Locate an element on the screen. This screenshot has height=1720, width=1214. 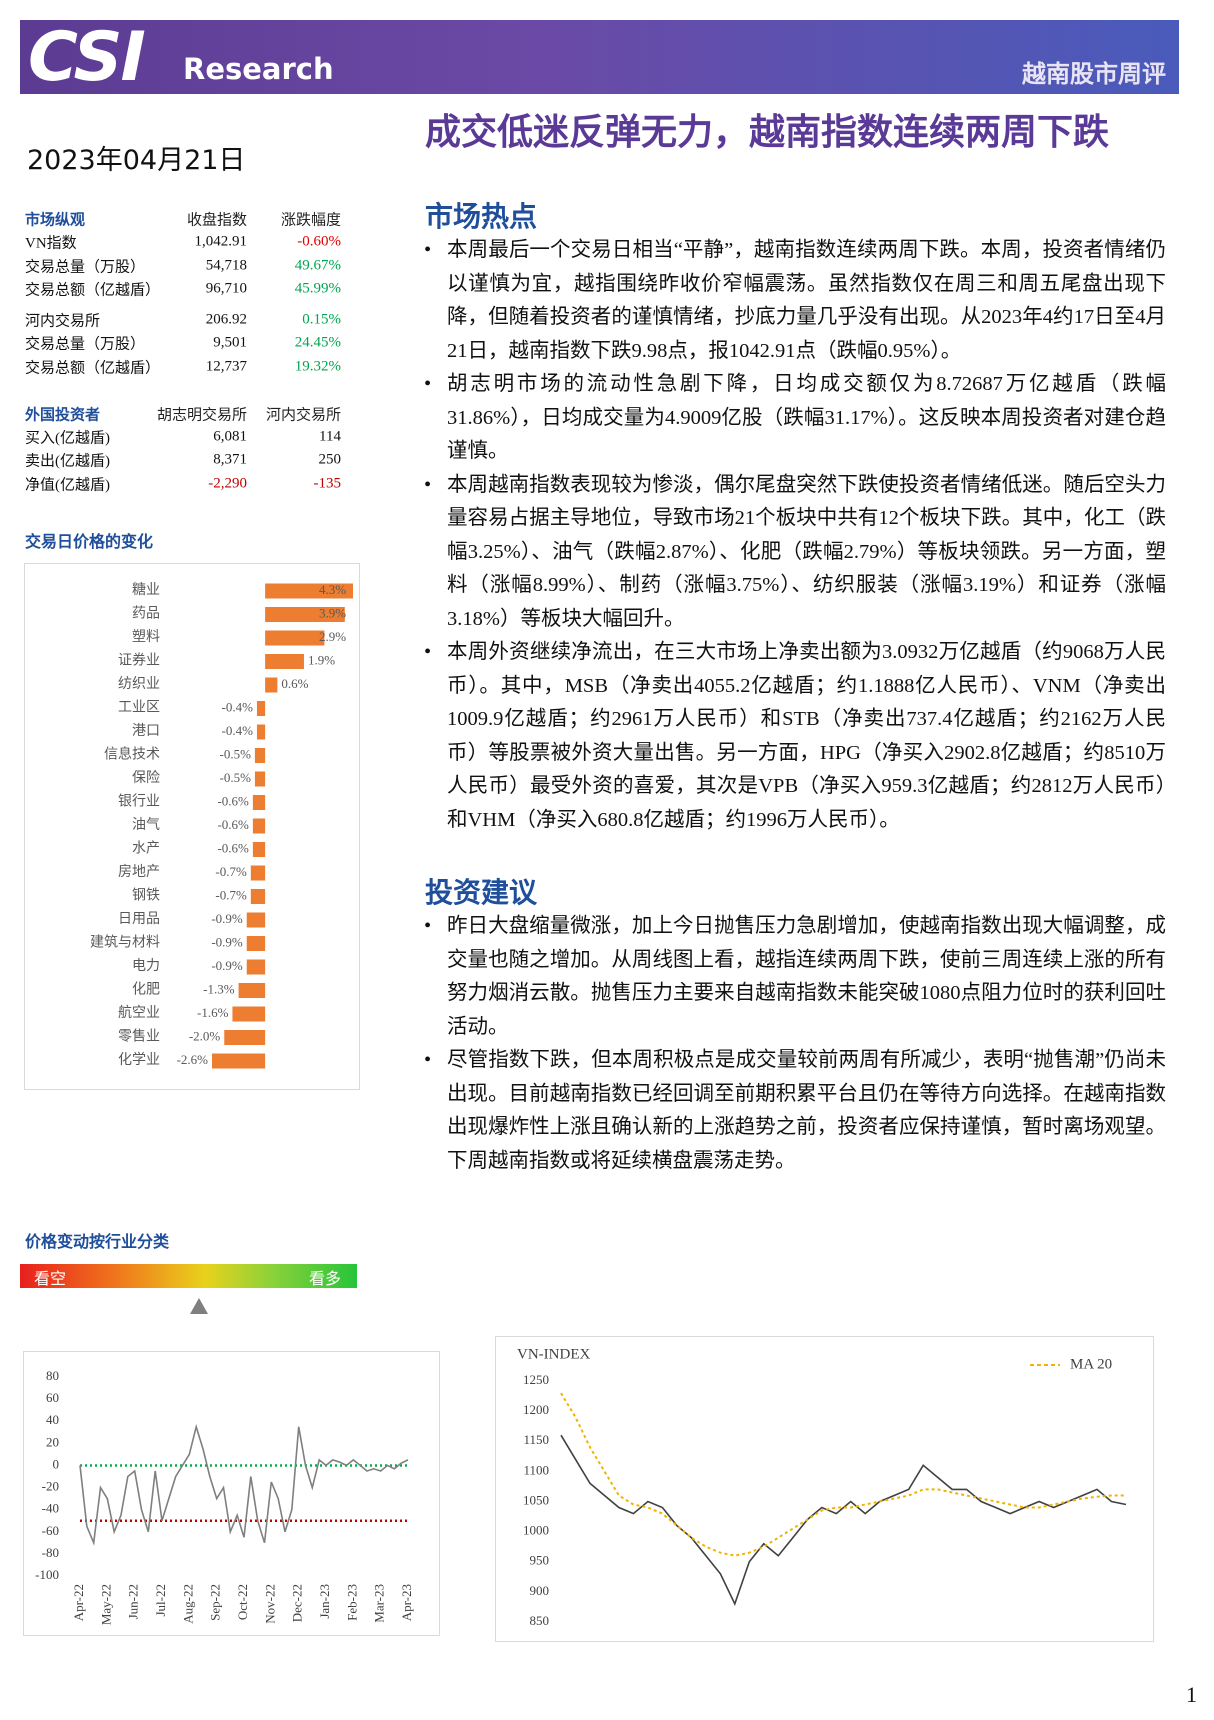
x-tick-label: Apr-22 is located at coordinates (78, 1602).